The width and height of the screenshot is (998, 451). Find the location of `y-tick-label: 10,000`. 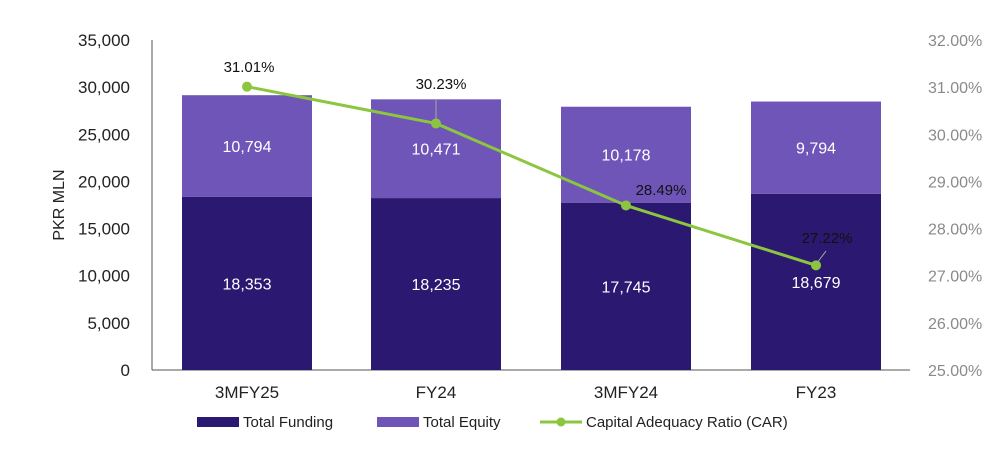

y-tick-label: 10,000 is located at coordinates (104, 276).